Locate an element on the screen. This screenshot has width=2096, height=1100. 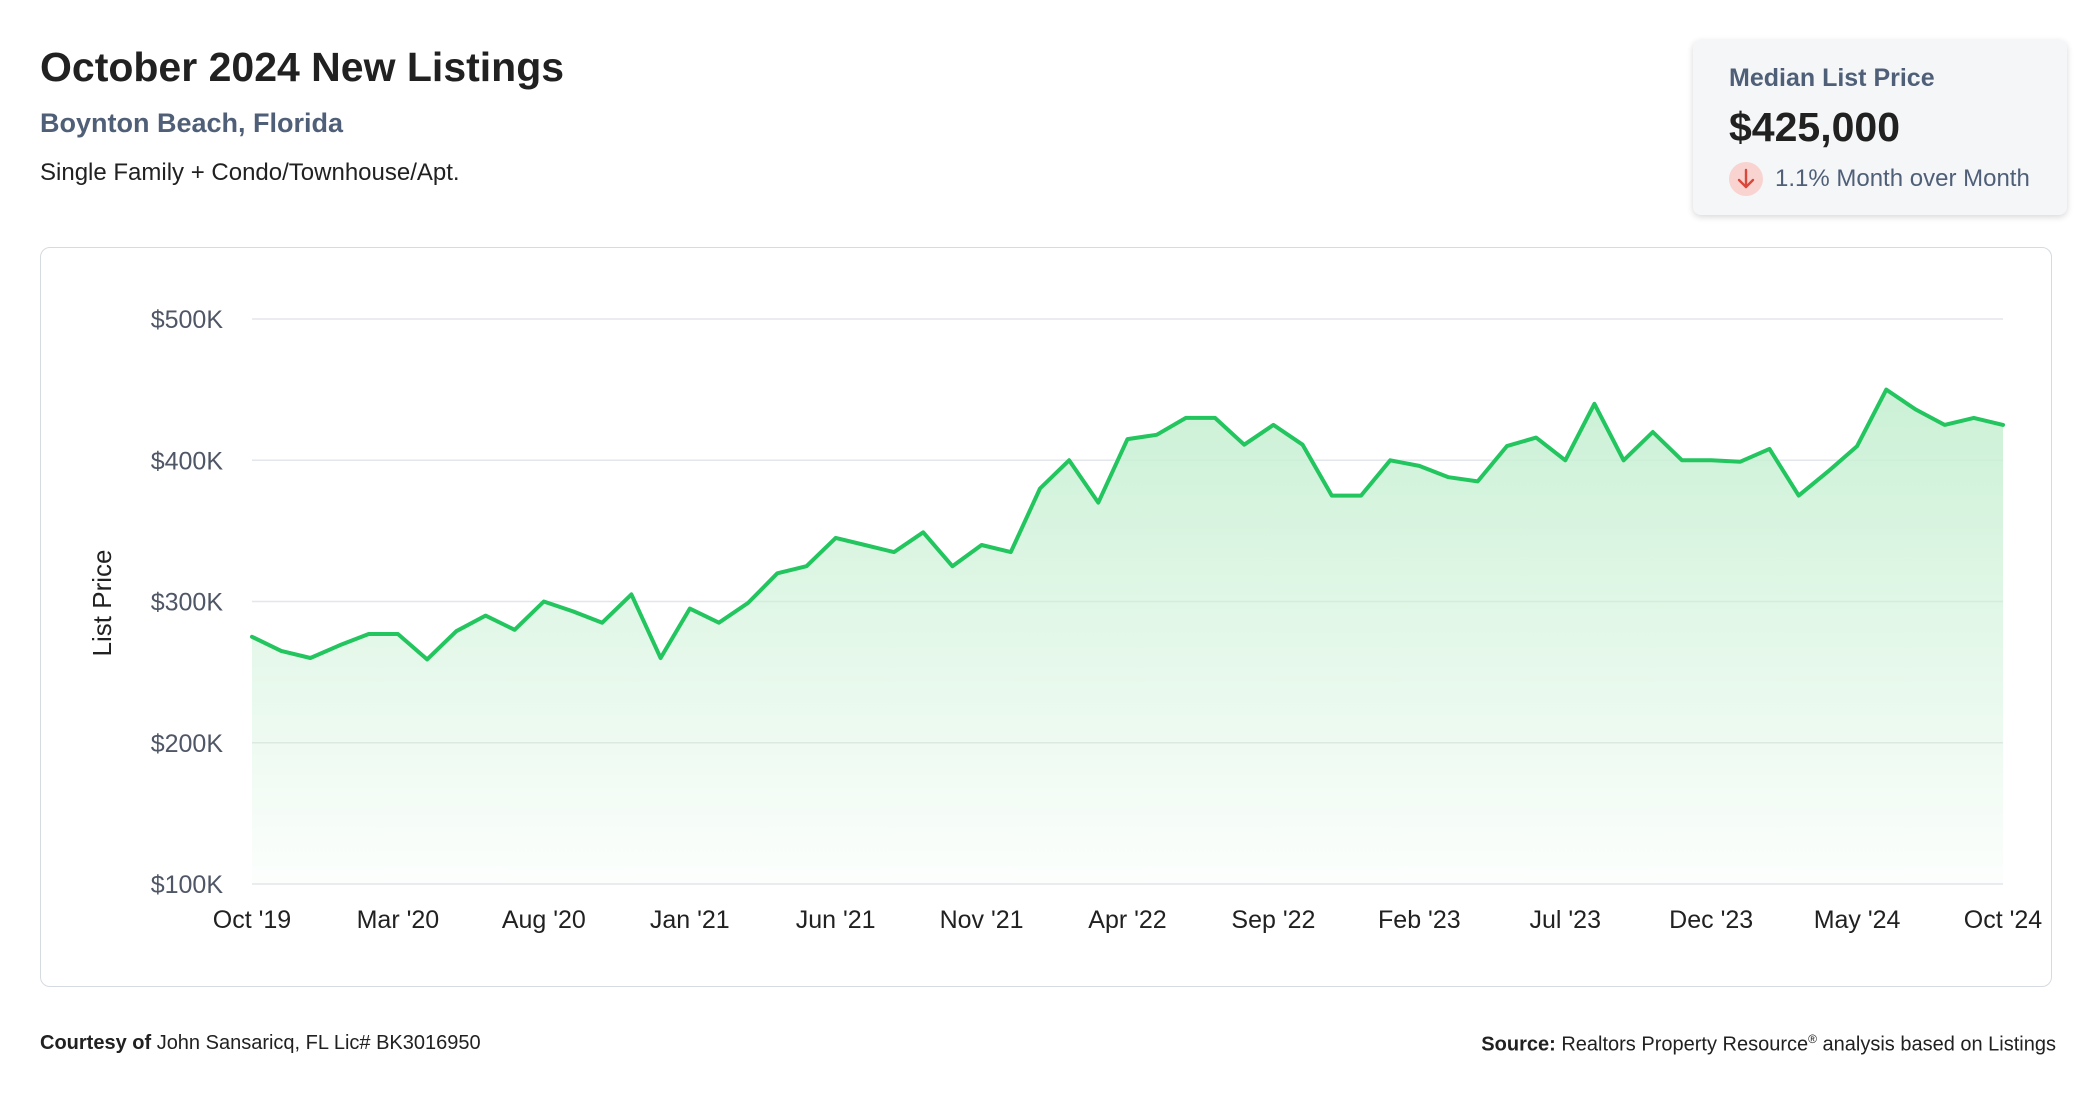
x-tick-label: Apr '22 is located at coordinates (1127, 920).